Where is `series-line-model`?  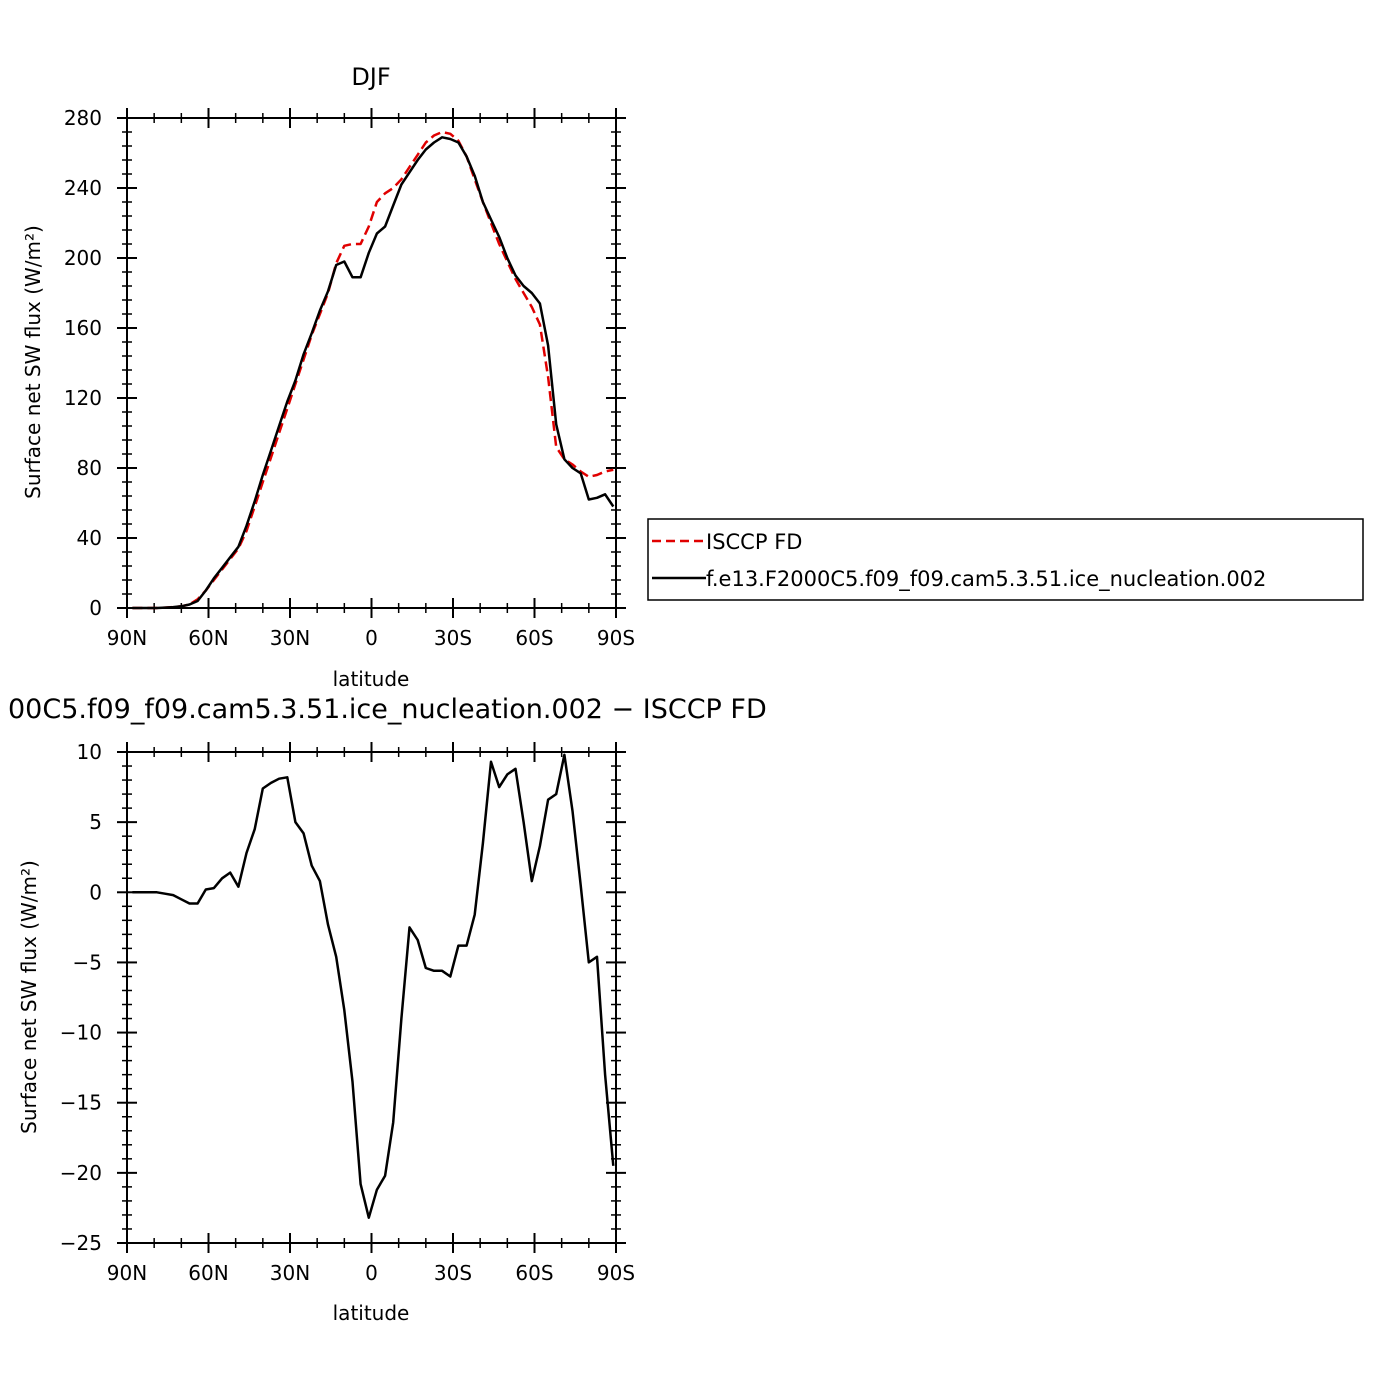 series-line-model is located at coordinates (373, 373).